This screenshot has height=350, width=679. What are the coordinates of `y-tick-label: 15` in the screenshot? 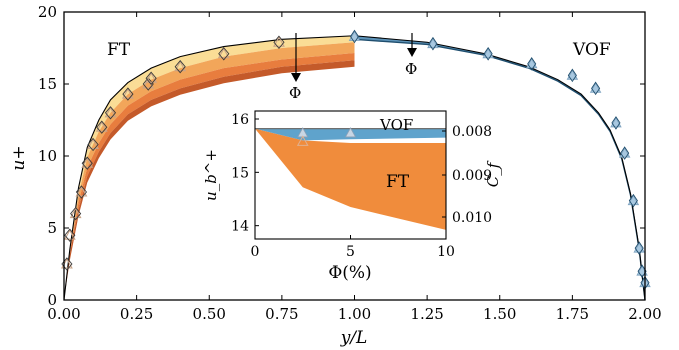 It's located at (47, 84).